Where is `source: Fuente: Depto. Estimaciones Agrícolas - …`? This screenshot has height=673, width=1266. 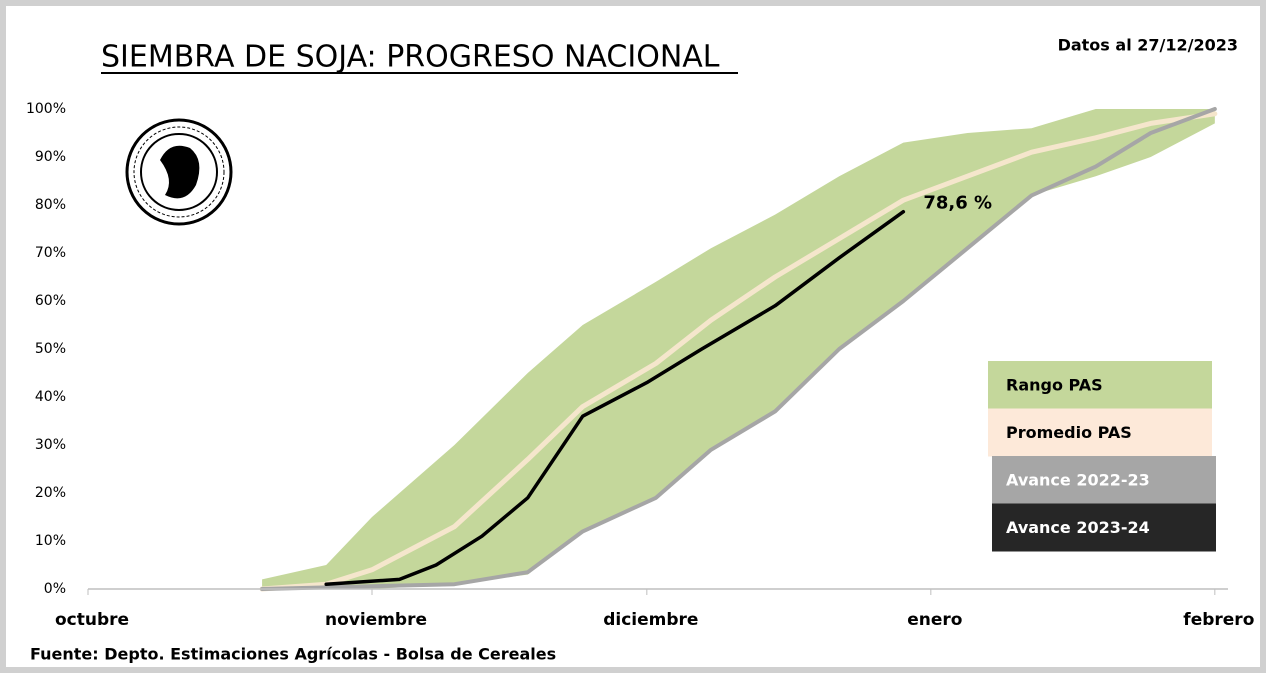 source: Fuente: Depto. Estimaciones Agrícolas - … is located at coordinates (293, 654).